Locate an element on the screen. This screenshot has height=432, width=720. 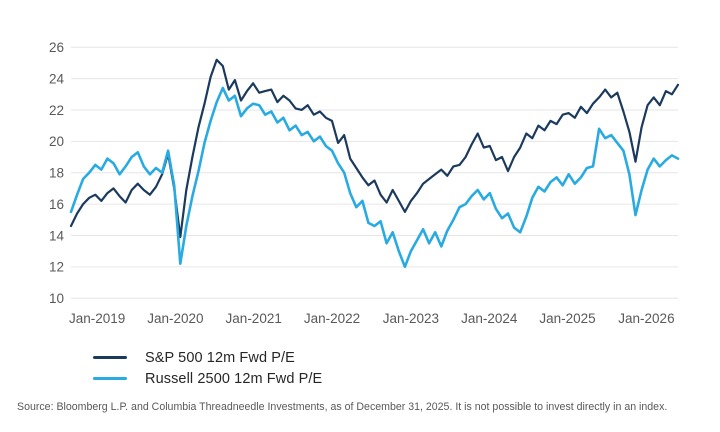
y-axis-label: 16 is located at coordinates (56, 204).